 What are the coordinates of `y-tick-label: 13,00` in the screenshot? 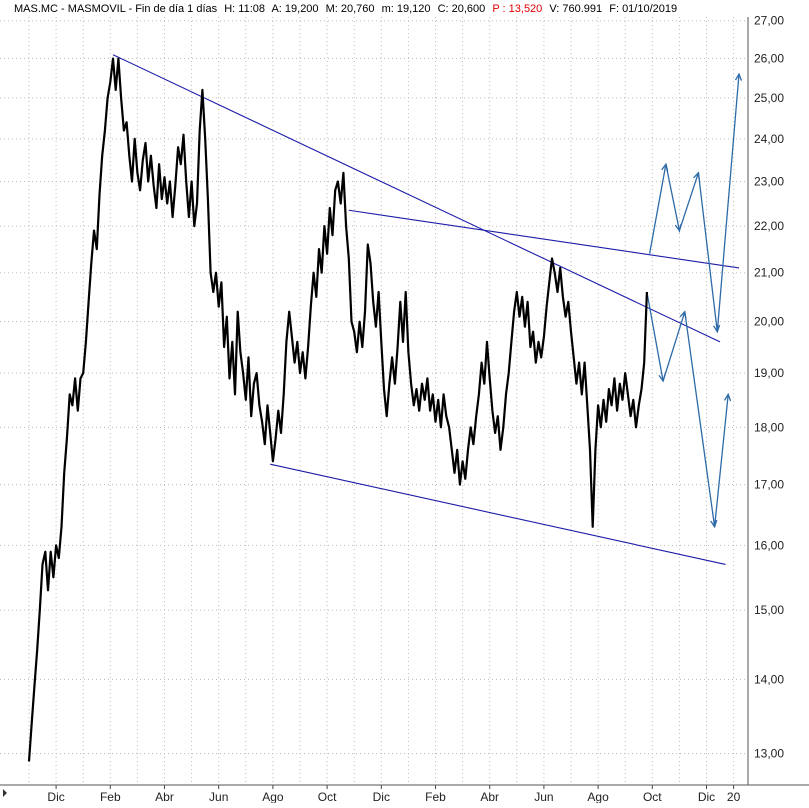 It's located at (769, 754).